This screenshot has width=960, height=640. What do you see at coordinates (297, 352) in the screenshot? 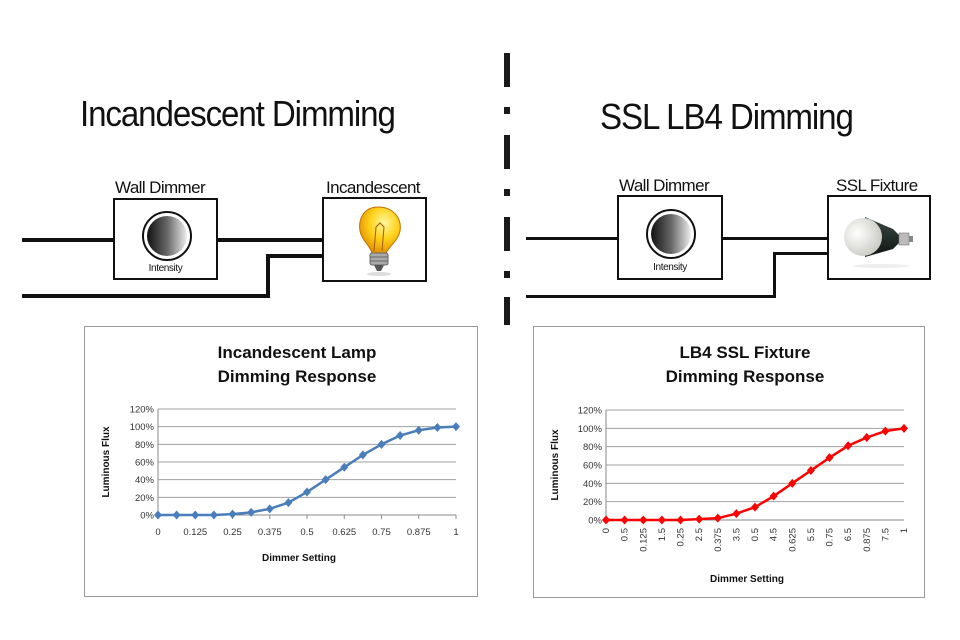
I see `chart-title: Incandescent Lamp` at bounding box center [297, 352].